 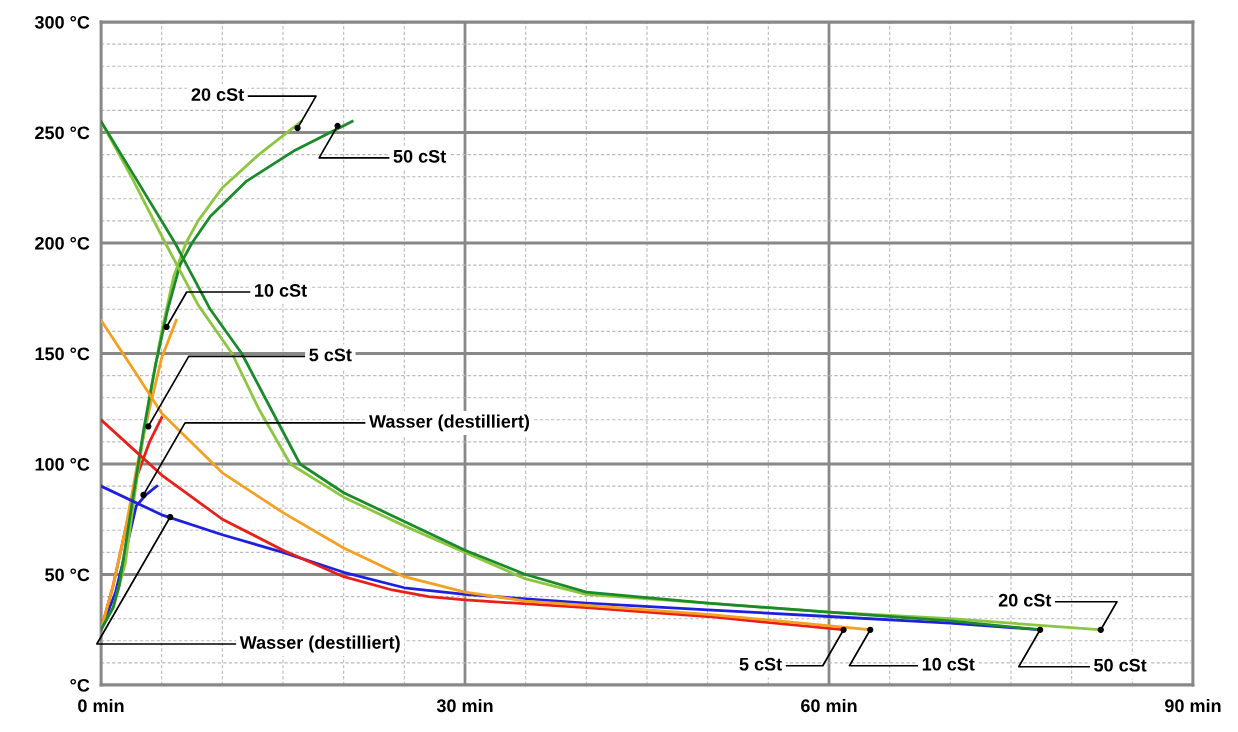 I want to click on x-tick-label: 0 min, so click(x=101, y=705).